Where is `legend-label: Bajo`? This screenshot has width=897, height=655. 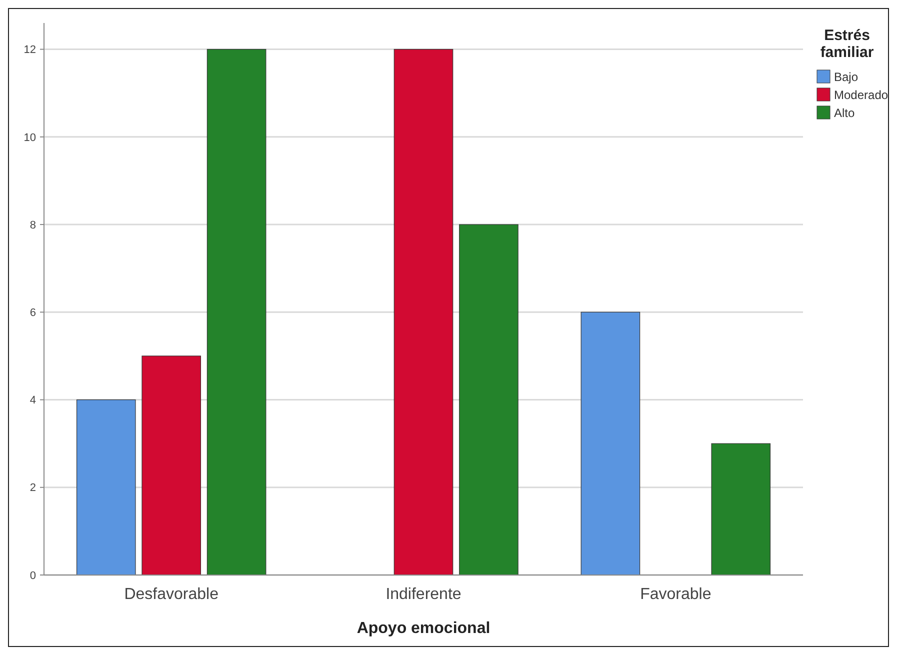
legend-label: Bajo is located at coordinates (846, 77).